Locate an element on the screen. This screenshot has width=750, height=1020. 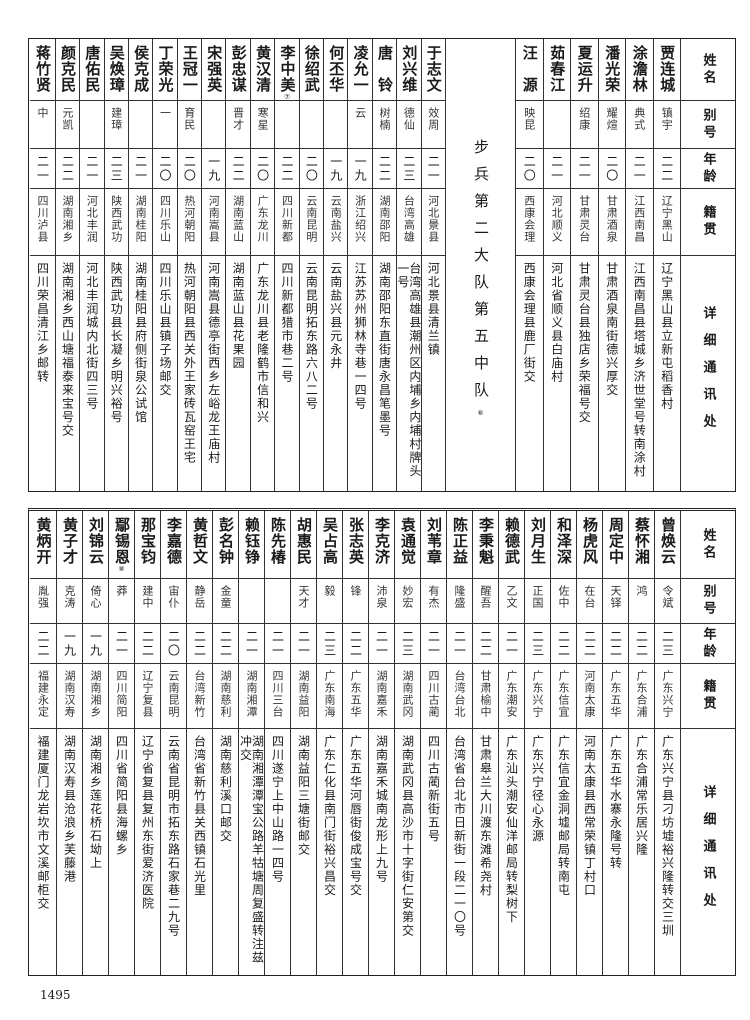
cell-alias: 镇宇 is located at coordinates (666, 125).